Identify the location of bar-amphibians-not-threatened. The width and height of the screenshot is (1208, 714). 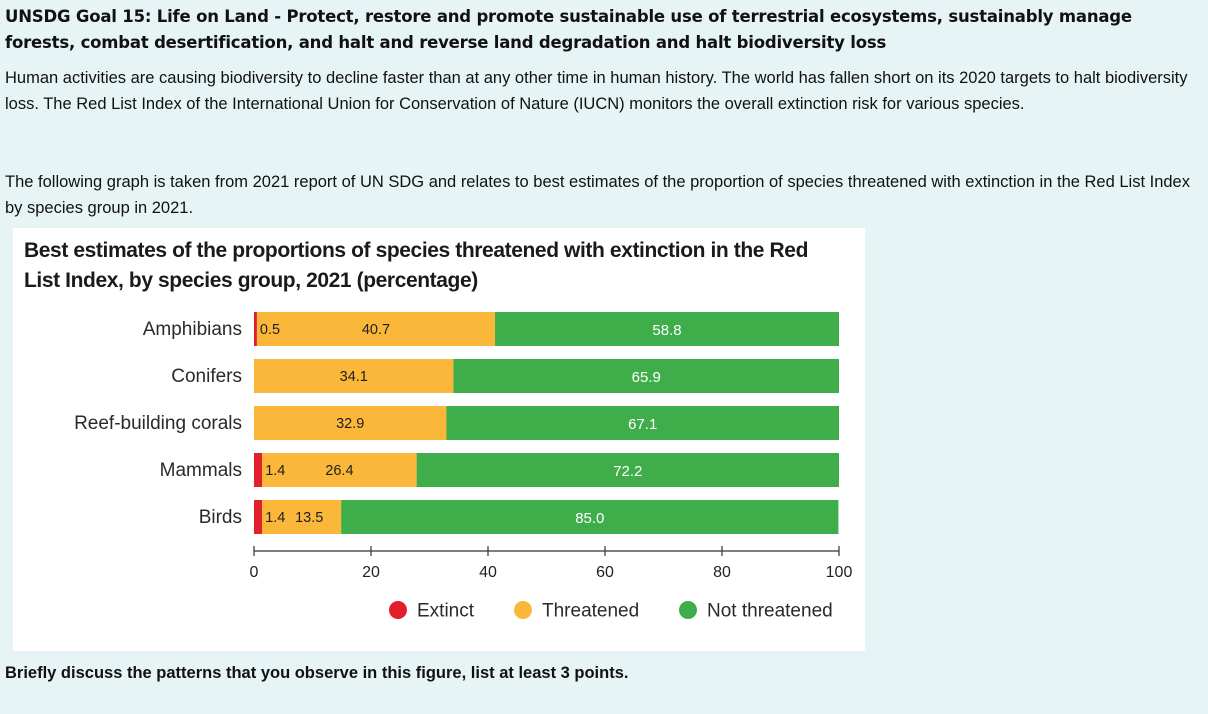
(667, 329).